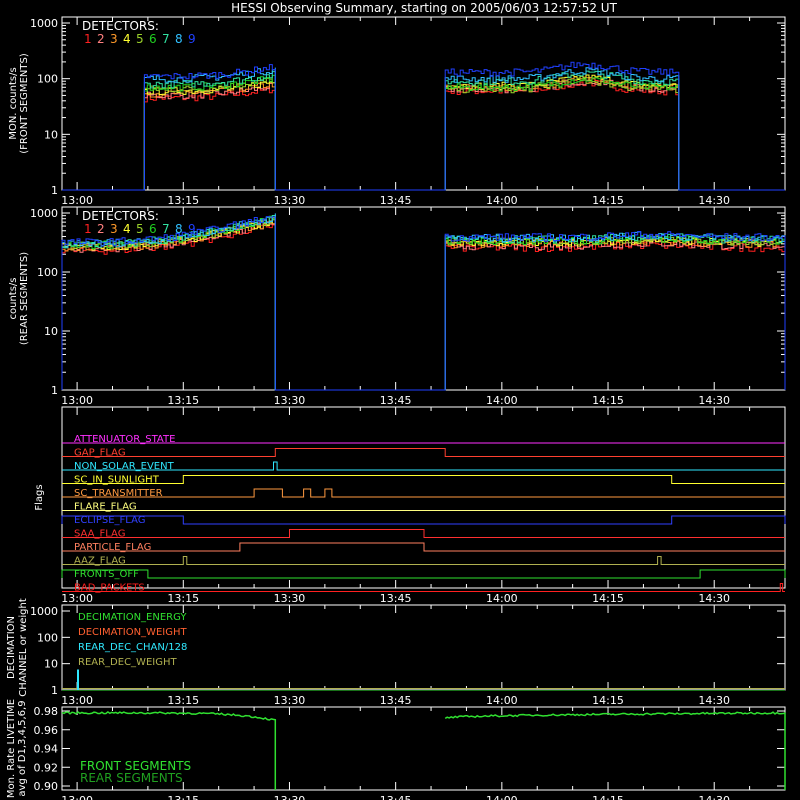  I want to click on flag-label: SAA_FLAG, so click(99, 534).